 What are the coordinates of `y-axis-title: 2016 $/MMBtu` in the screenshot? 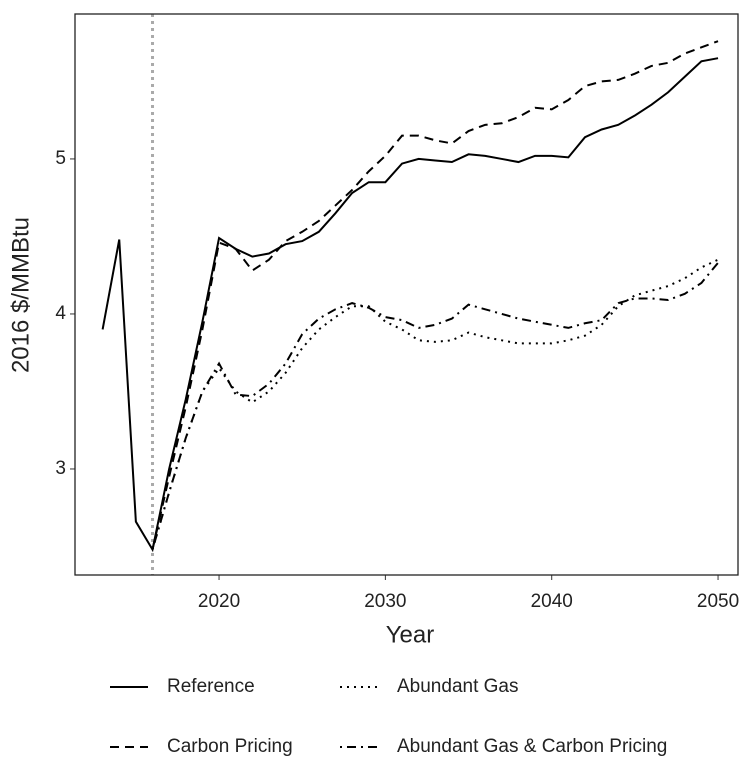 It's located at (20, 295).